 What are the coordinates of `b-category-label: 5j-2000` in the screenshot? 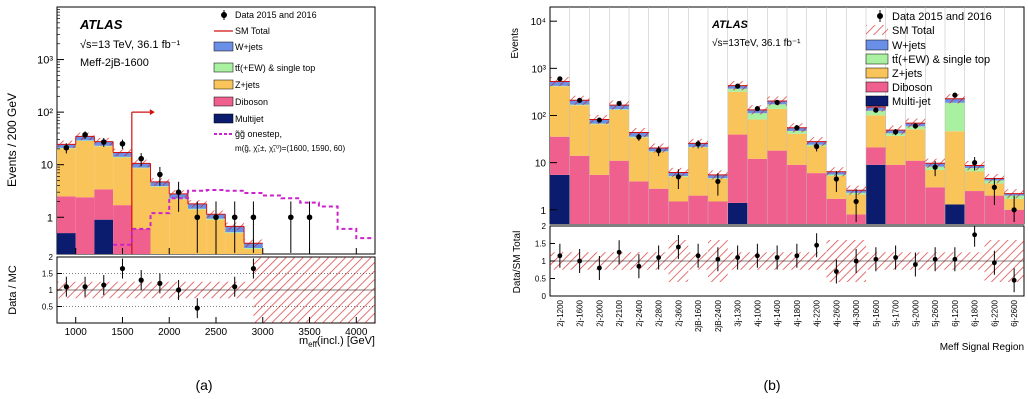 It's located at (915, 312).